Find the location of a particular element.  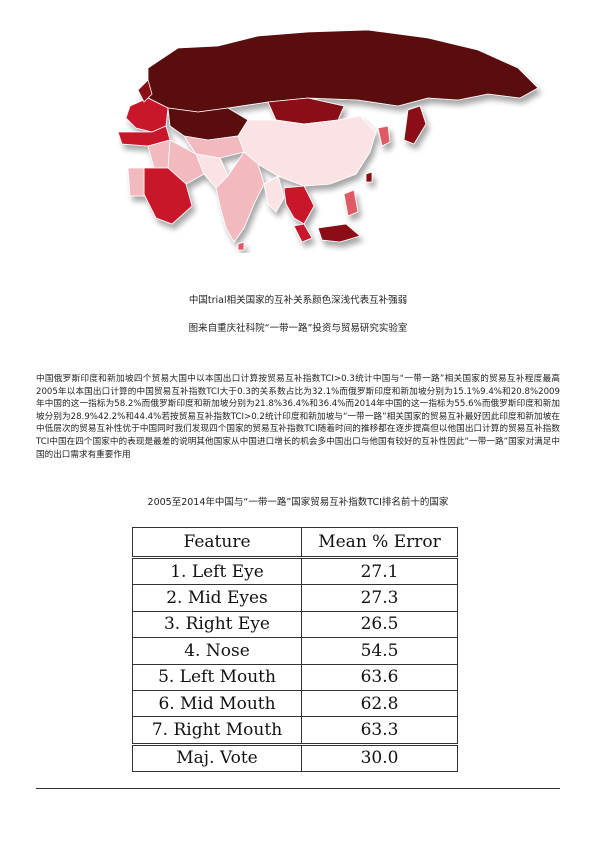

feature-cell: 3. Right Eye is located at coordinates (217, 624).